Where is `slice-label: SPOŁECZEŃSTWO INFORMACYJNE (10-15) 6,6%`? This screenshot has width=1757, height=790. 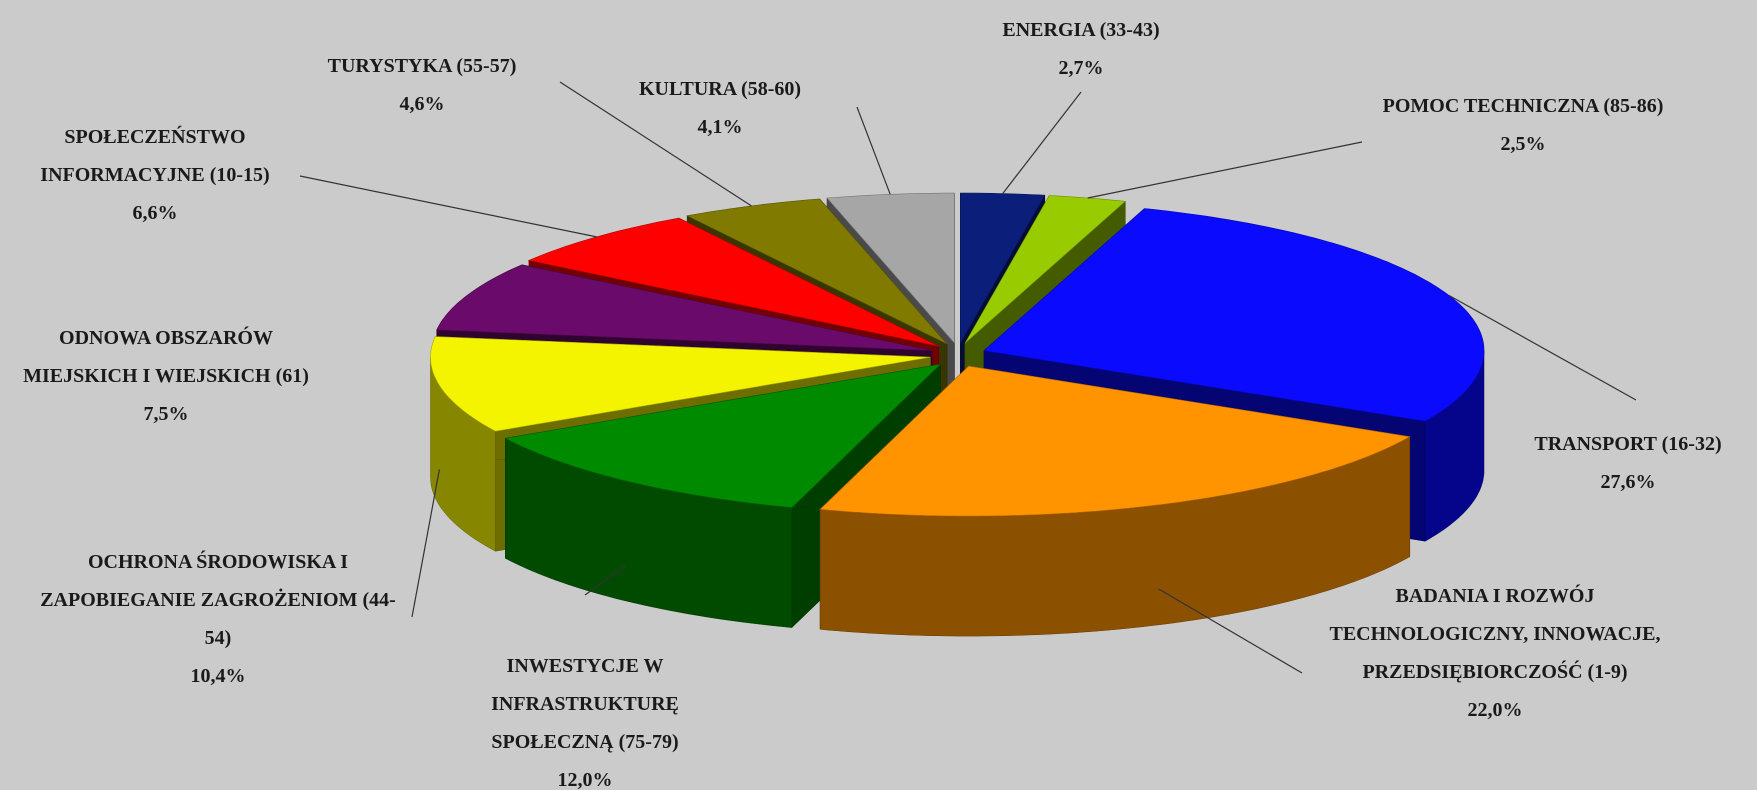 slice-label: SPOŁECZEŃSTWO INFORMACYJNE (10-15) 6,6% is located at coordinates (160, 175).